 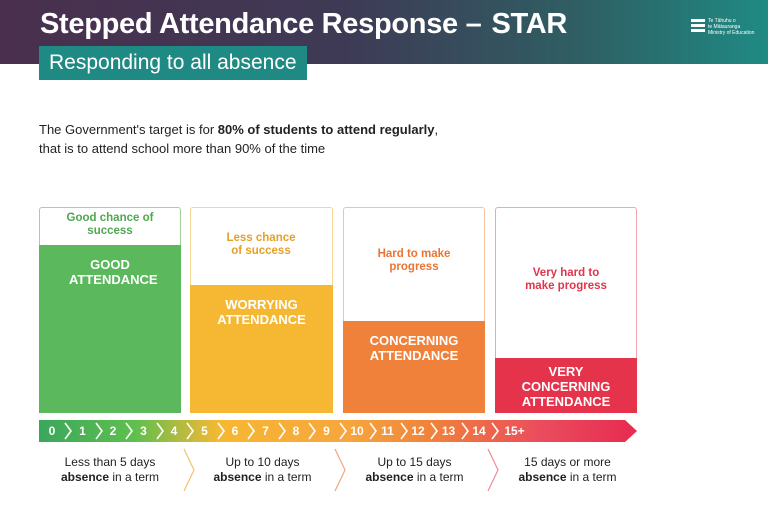 What do you see at coordinates (566, 310) in the screenshot?
I see `column-very-concerning-outline` at bounding box center [566, 310].